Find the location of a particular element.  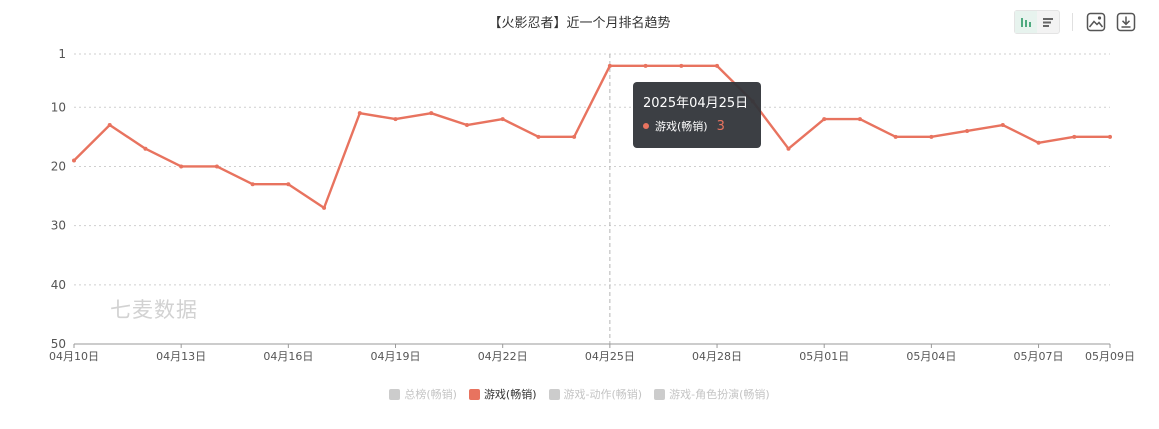

line-chart-icon is located at coordinates (1026, 22).